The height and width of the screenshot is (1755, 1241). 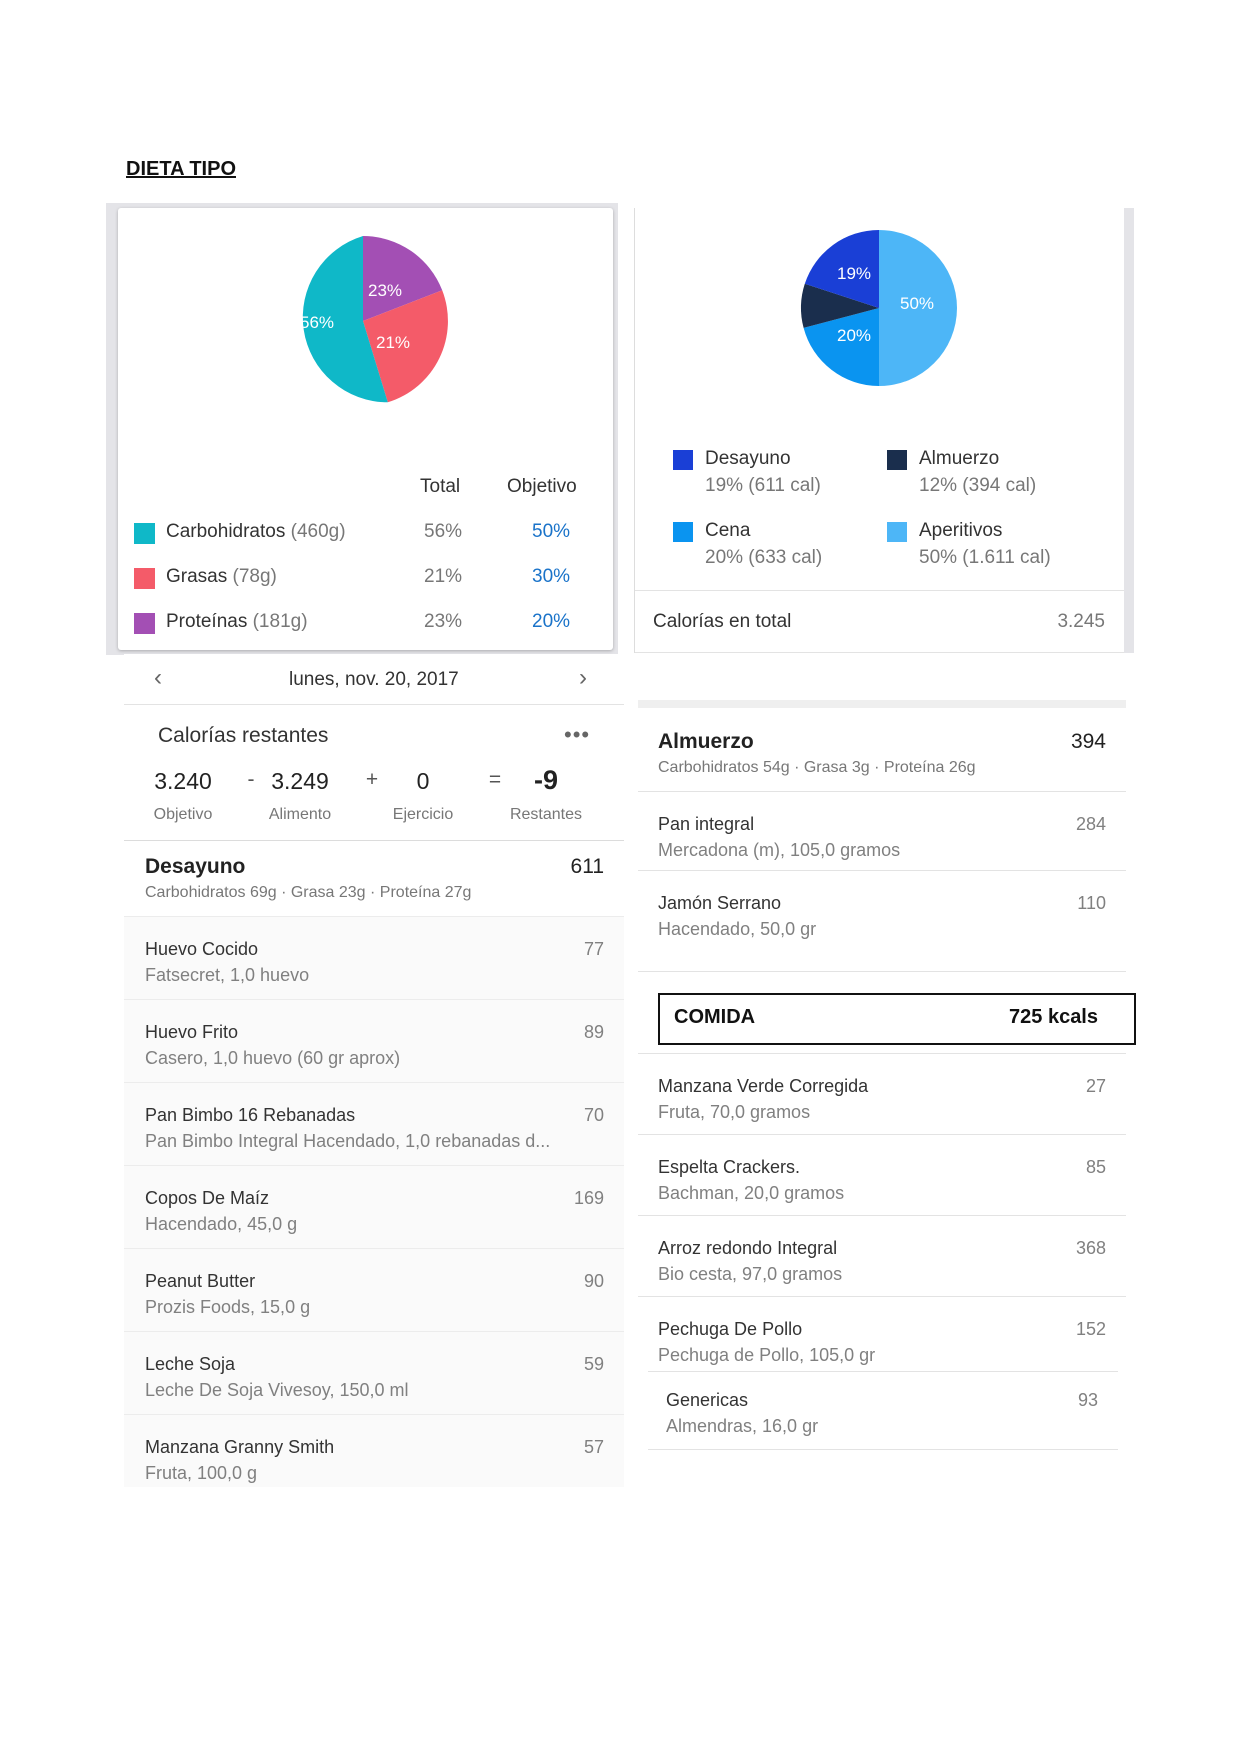 What do you see at coordinates (423, 781) in the screenshot?
I see `exercise-value: 0` at bounding box center [423, 781].